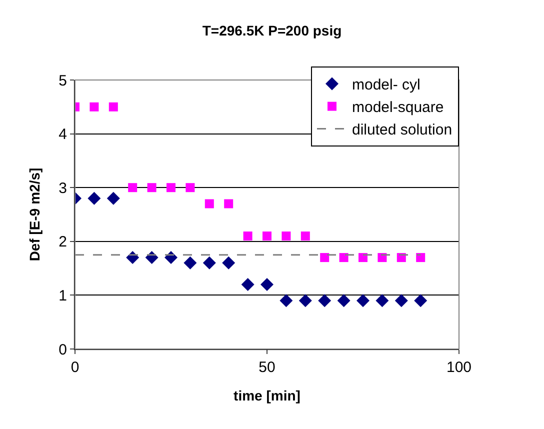 The image size is (544, 429). I want to click on x-tick-label: 0, so click(75, 367).